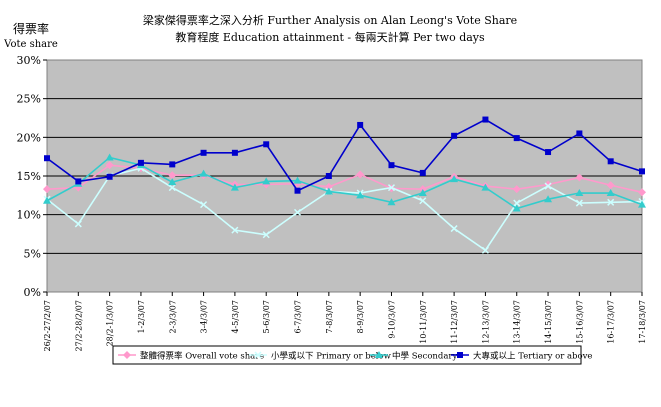  I want to click on legend-box, so click(347, 355).